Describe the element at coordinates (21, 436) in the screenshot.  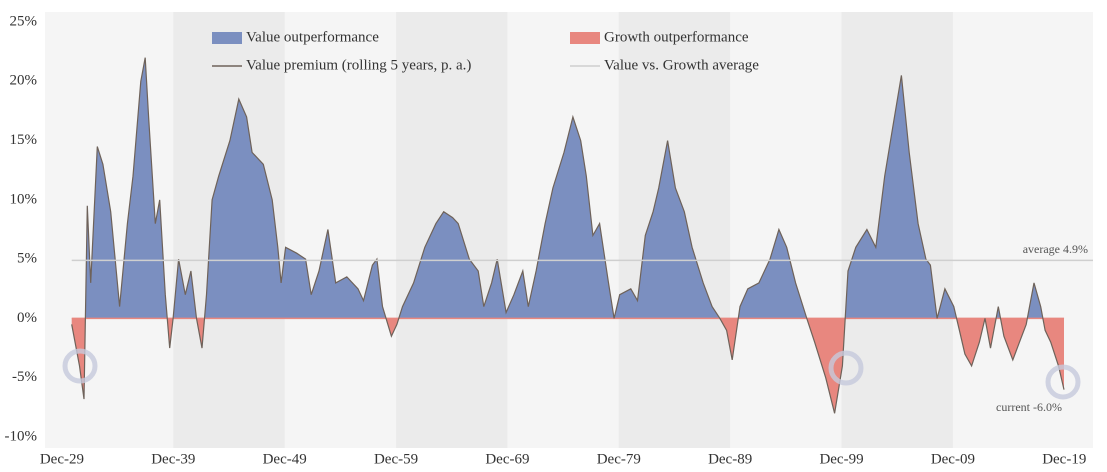
I see `y-tick-label: -10%` at that location.